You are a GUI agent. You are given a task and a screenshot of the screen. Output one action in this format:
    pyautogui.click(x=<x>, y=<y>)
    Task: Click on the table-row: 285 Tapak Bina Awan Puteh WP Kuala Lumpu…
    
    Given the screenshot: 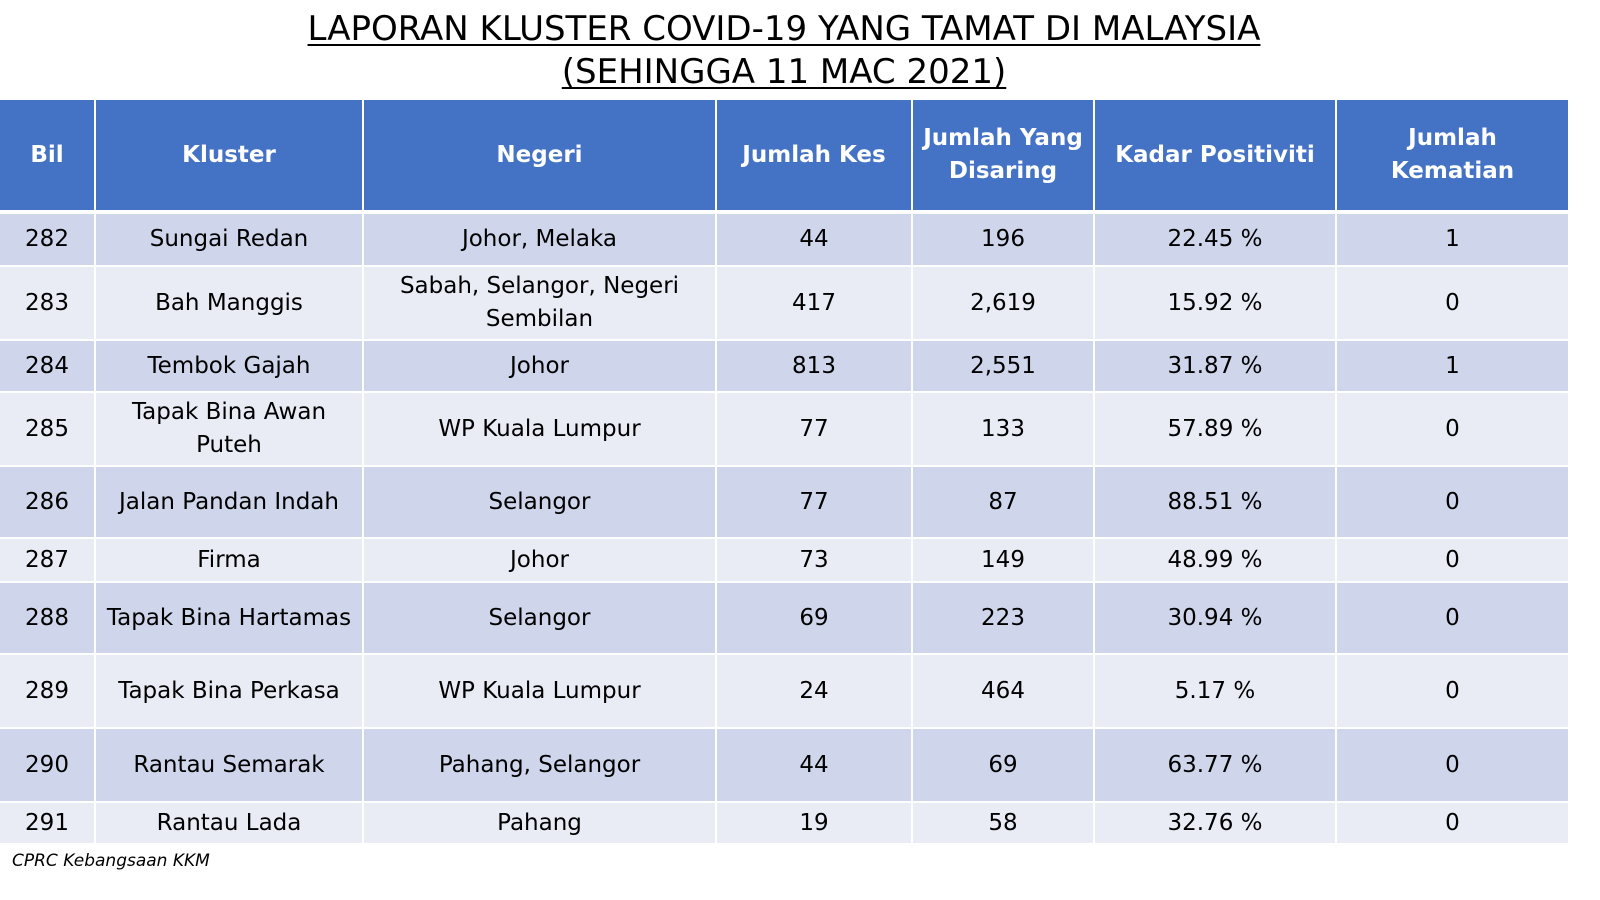 What is the action you would take?
    pyautogui.click(x=784, y=429)
    